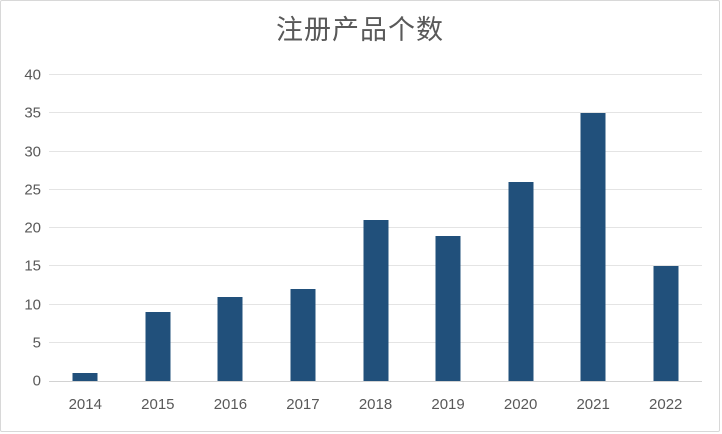 Image resolution: width=722 pixels, height=434 pixels. I want to click on x-tick-label: 2019, so click(448, 404).